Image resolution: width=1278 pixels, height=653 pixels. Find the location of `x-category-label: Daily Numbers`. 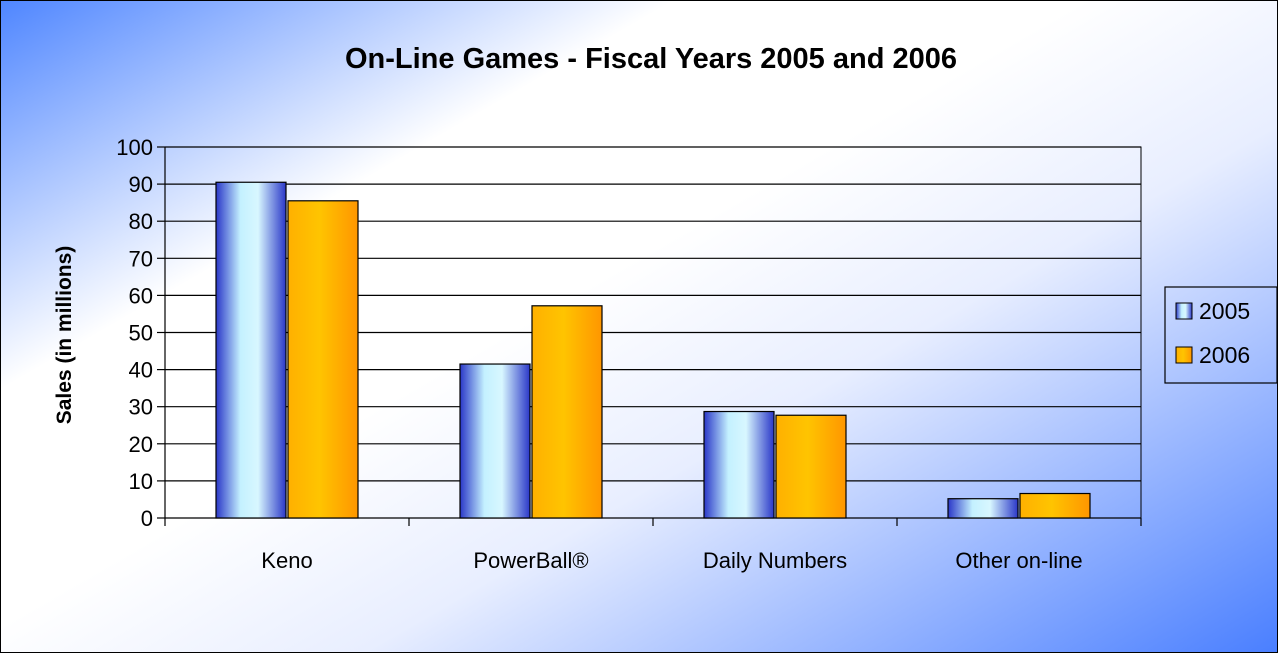

x-category-label: Daily Numbers is located at coordinates (775, 560).